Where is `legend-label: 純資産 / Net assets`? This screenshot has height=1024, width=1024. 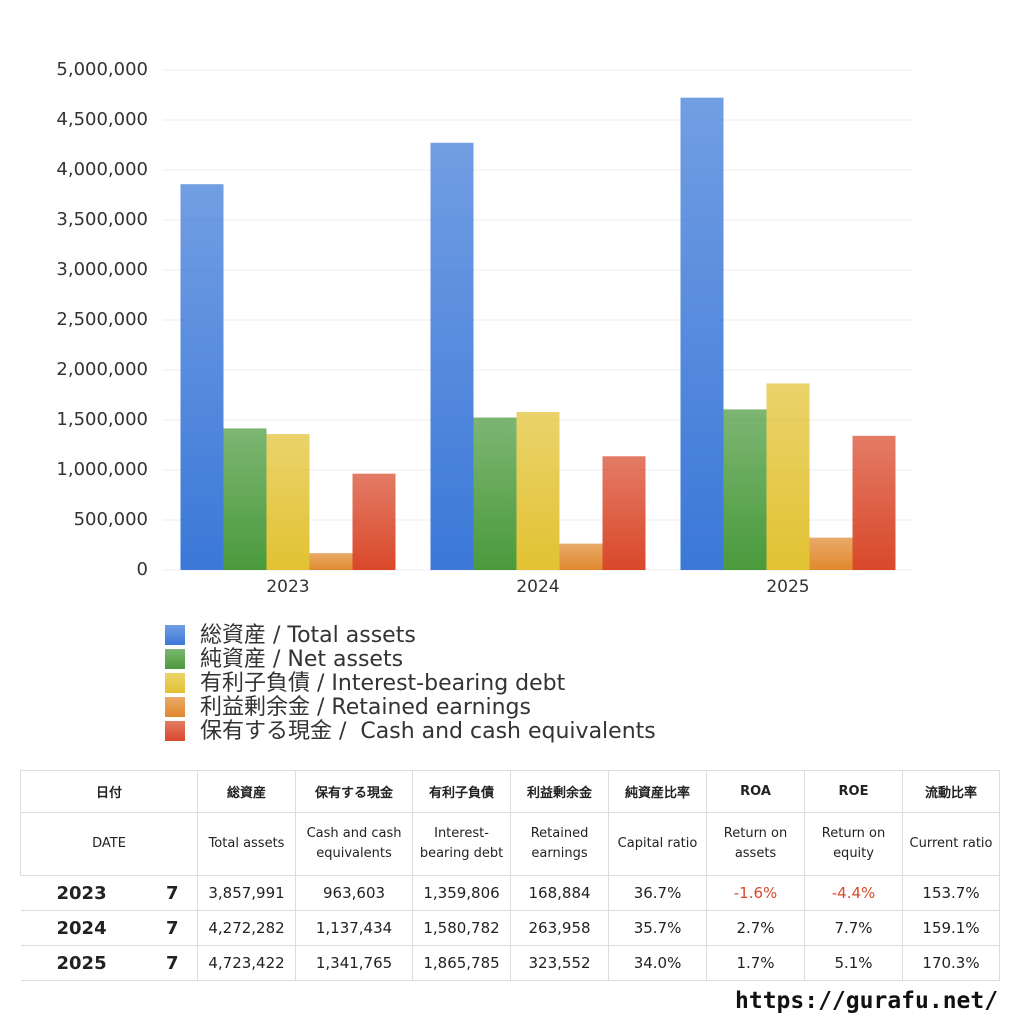
legend-label: 純資産 / Net assets is located at coordinates (301, 659).